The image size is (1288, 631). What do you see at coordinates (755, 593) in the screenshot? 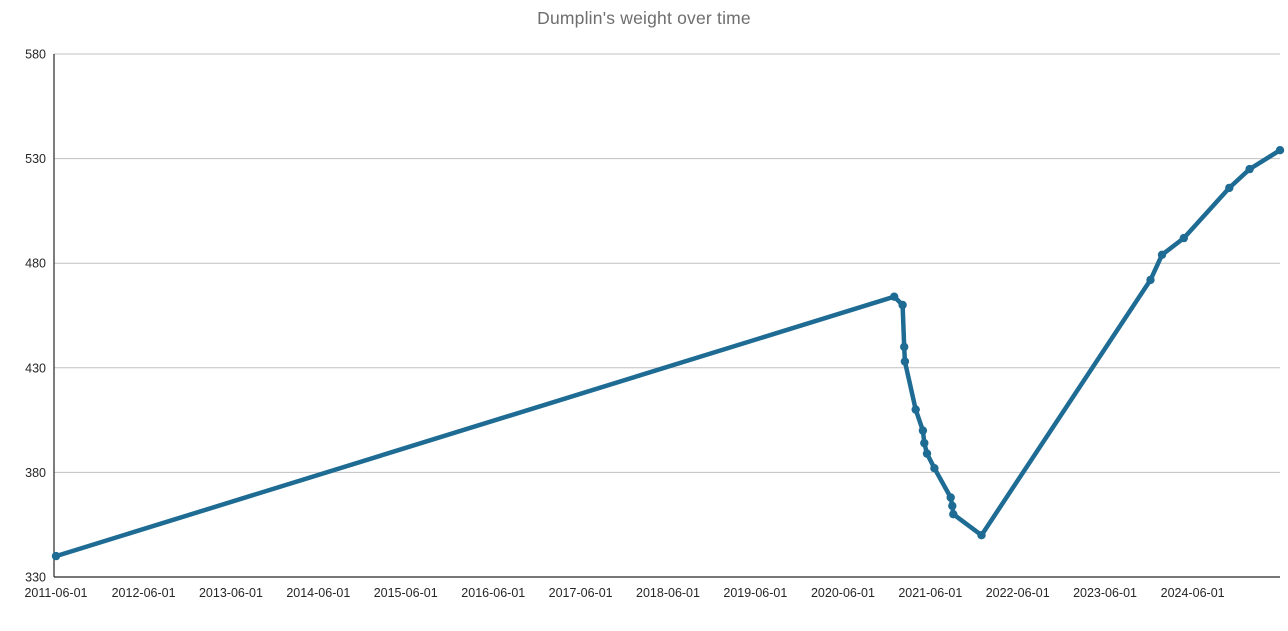
I see `x-tick-label: 2019-06-01` at bounding box center [755, 593].